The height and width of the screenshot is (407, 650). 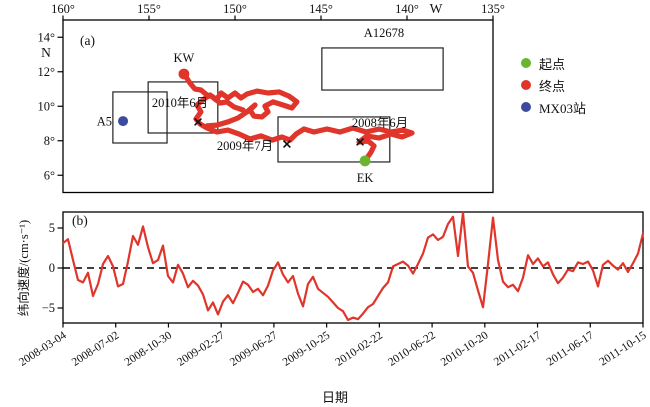 I want to click on start-point-dot, so click(x=365, y=161).